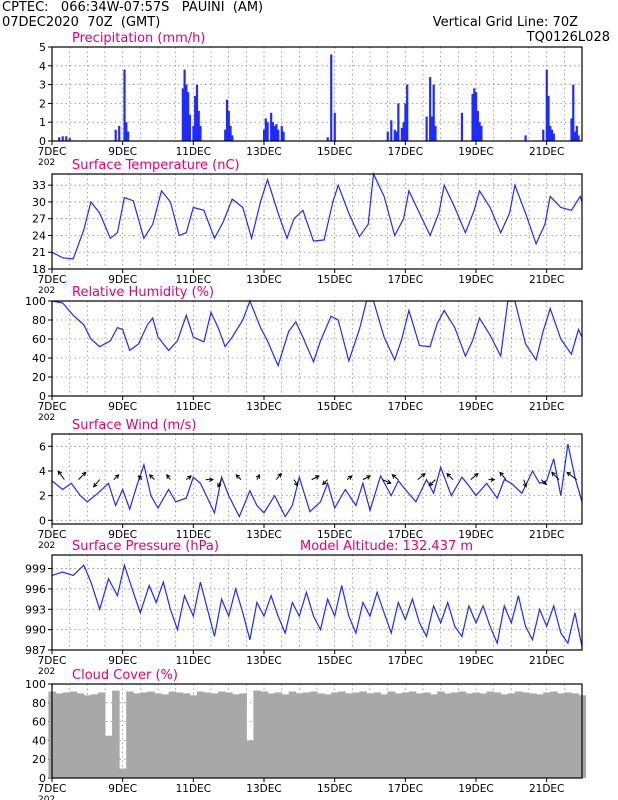 This screenshot has height=800, width=618. What do you see at coordinates (122, 152) in the screenshot?
I see `x-tick-label: 9DEC` at bounding box center [122, 152].